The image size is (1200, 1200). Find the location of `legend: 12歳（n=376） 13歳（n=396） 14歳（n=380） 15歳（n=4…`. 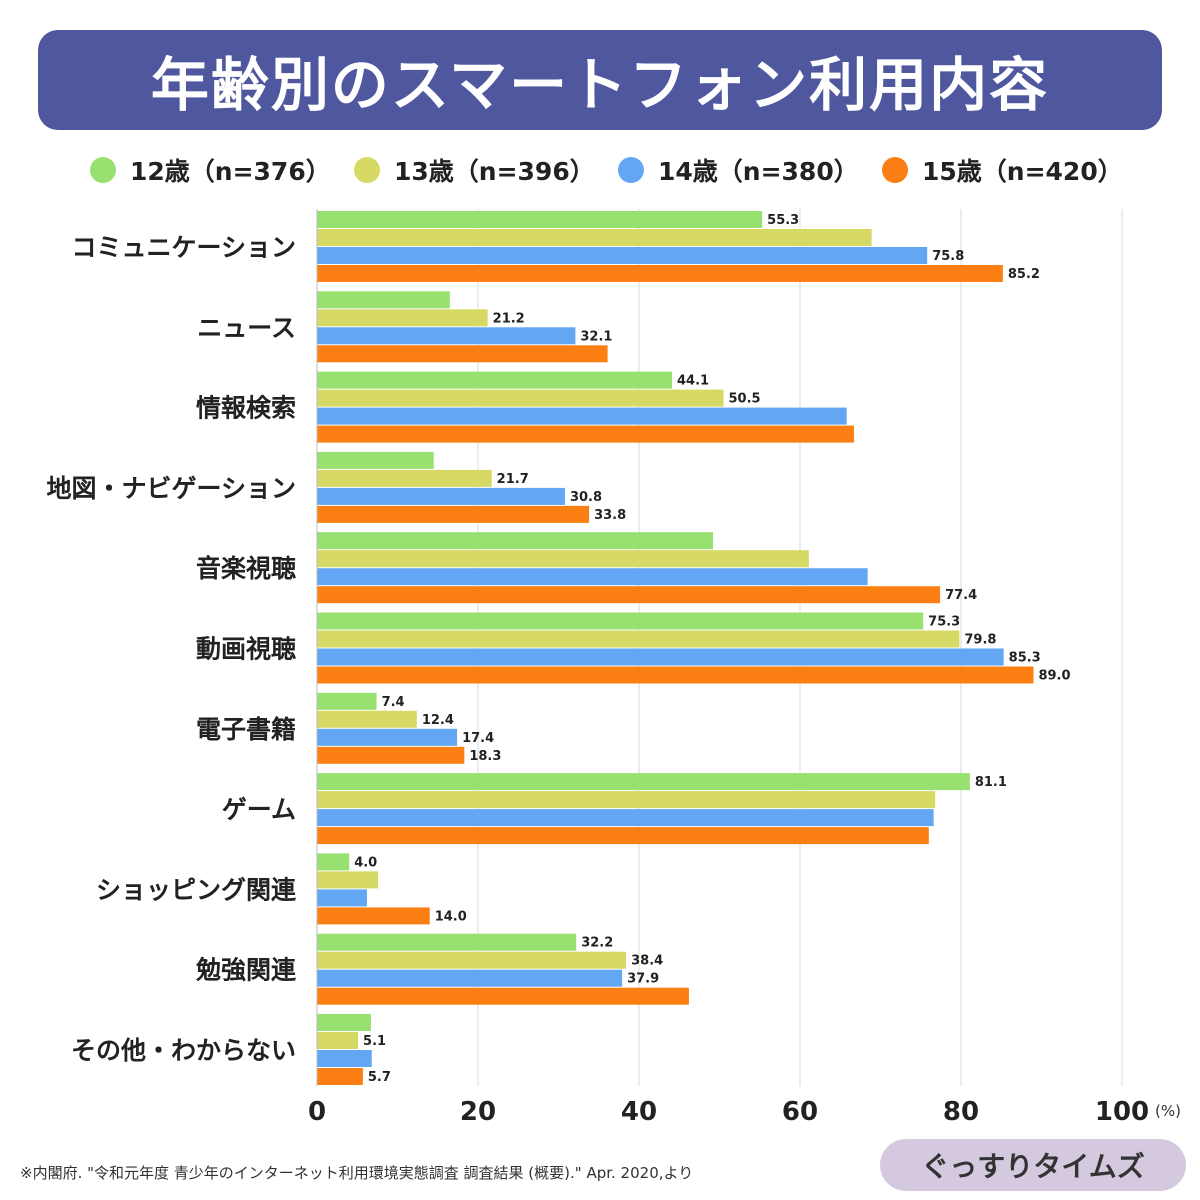

legend: 12歳（n=376） 13歳（n=396） 14歳（n=380） 15歳（n=4… is located at coordinates (600, 172).